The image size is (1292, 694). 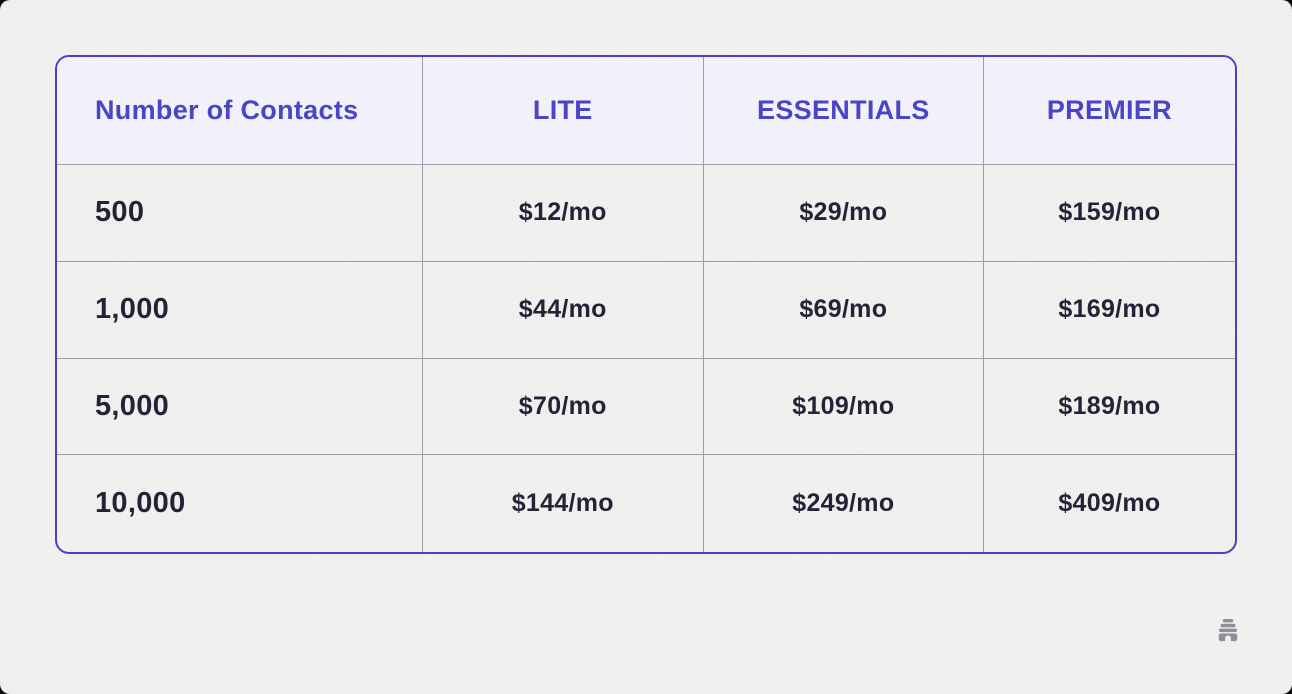 I want to click on premier-price: $409/mo, so click(x=1109, y=503).